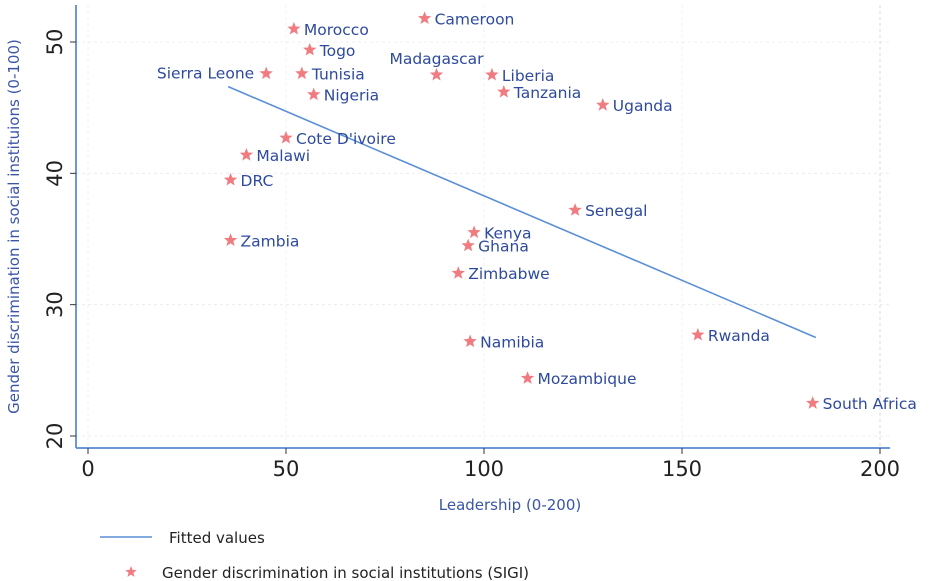 This screenshot has width=929, height=581. I want to click on data-point: Malawi, so click(274, 156).